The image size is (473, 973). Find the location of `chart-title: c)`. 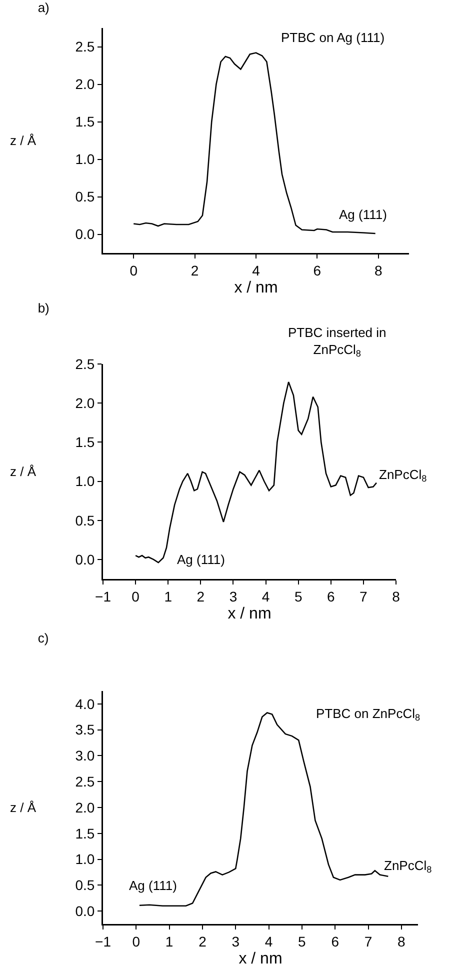

chart-title: c) is located at coordinates (43, 638).